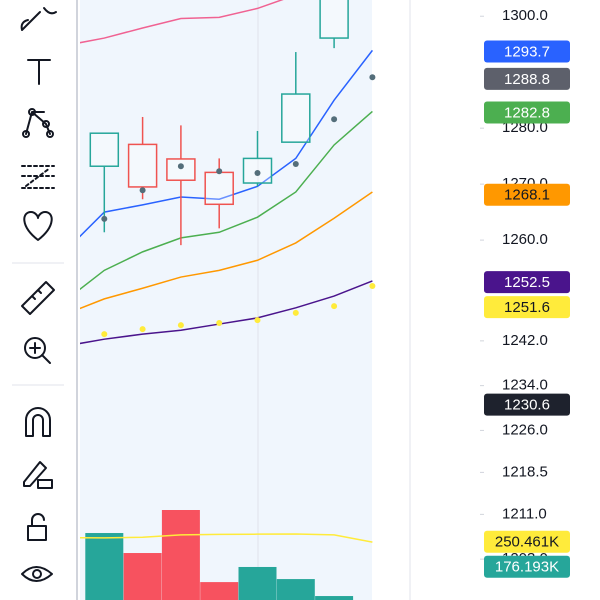  Describe the element at coordinates (38, 475) in the screenshot. I see `lock-drawings-icon` at that location.